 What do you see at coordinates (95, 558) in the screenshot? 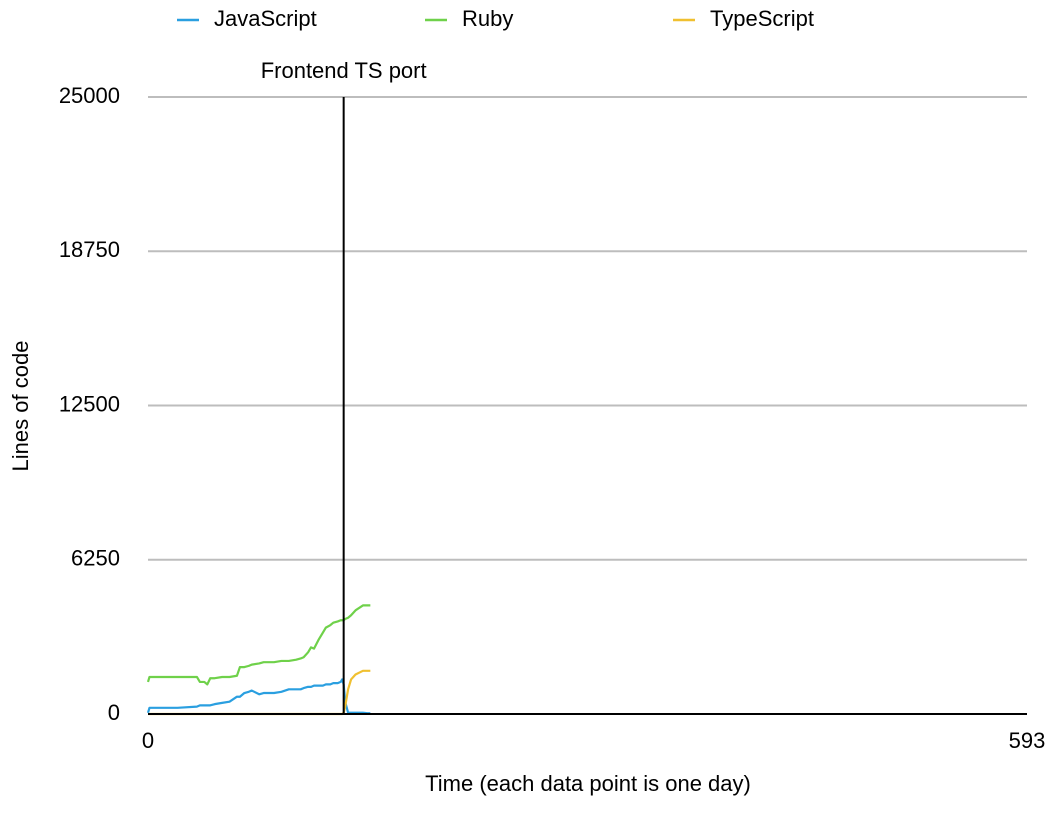
I see `y-tick-label: 6250` at bounding box center [95, 558].